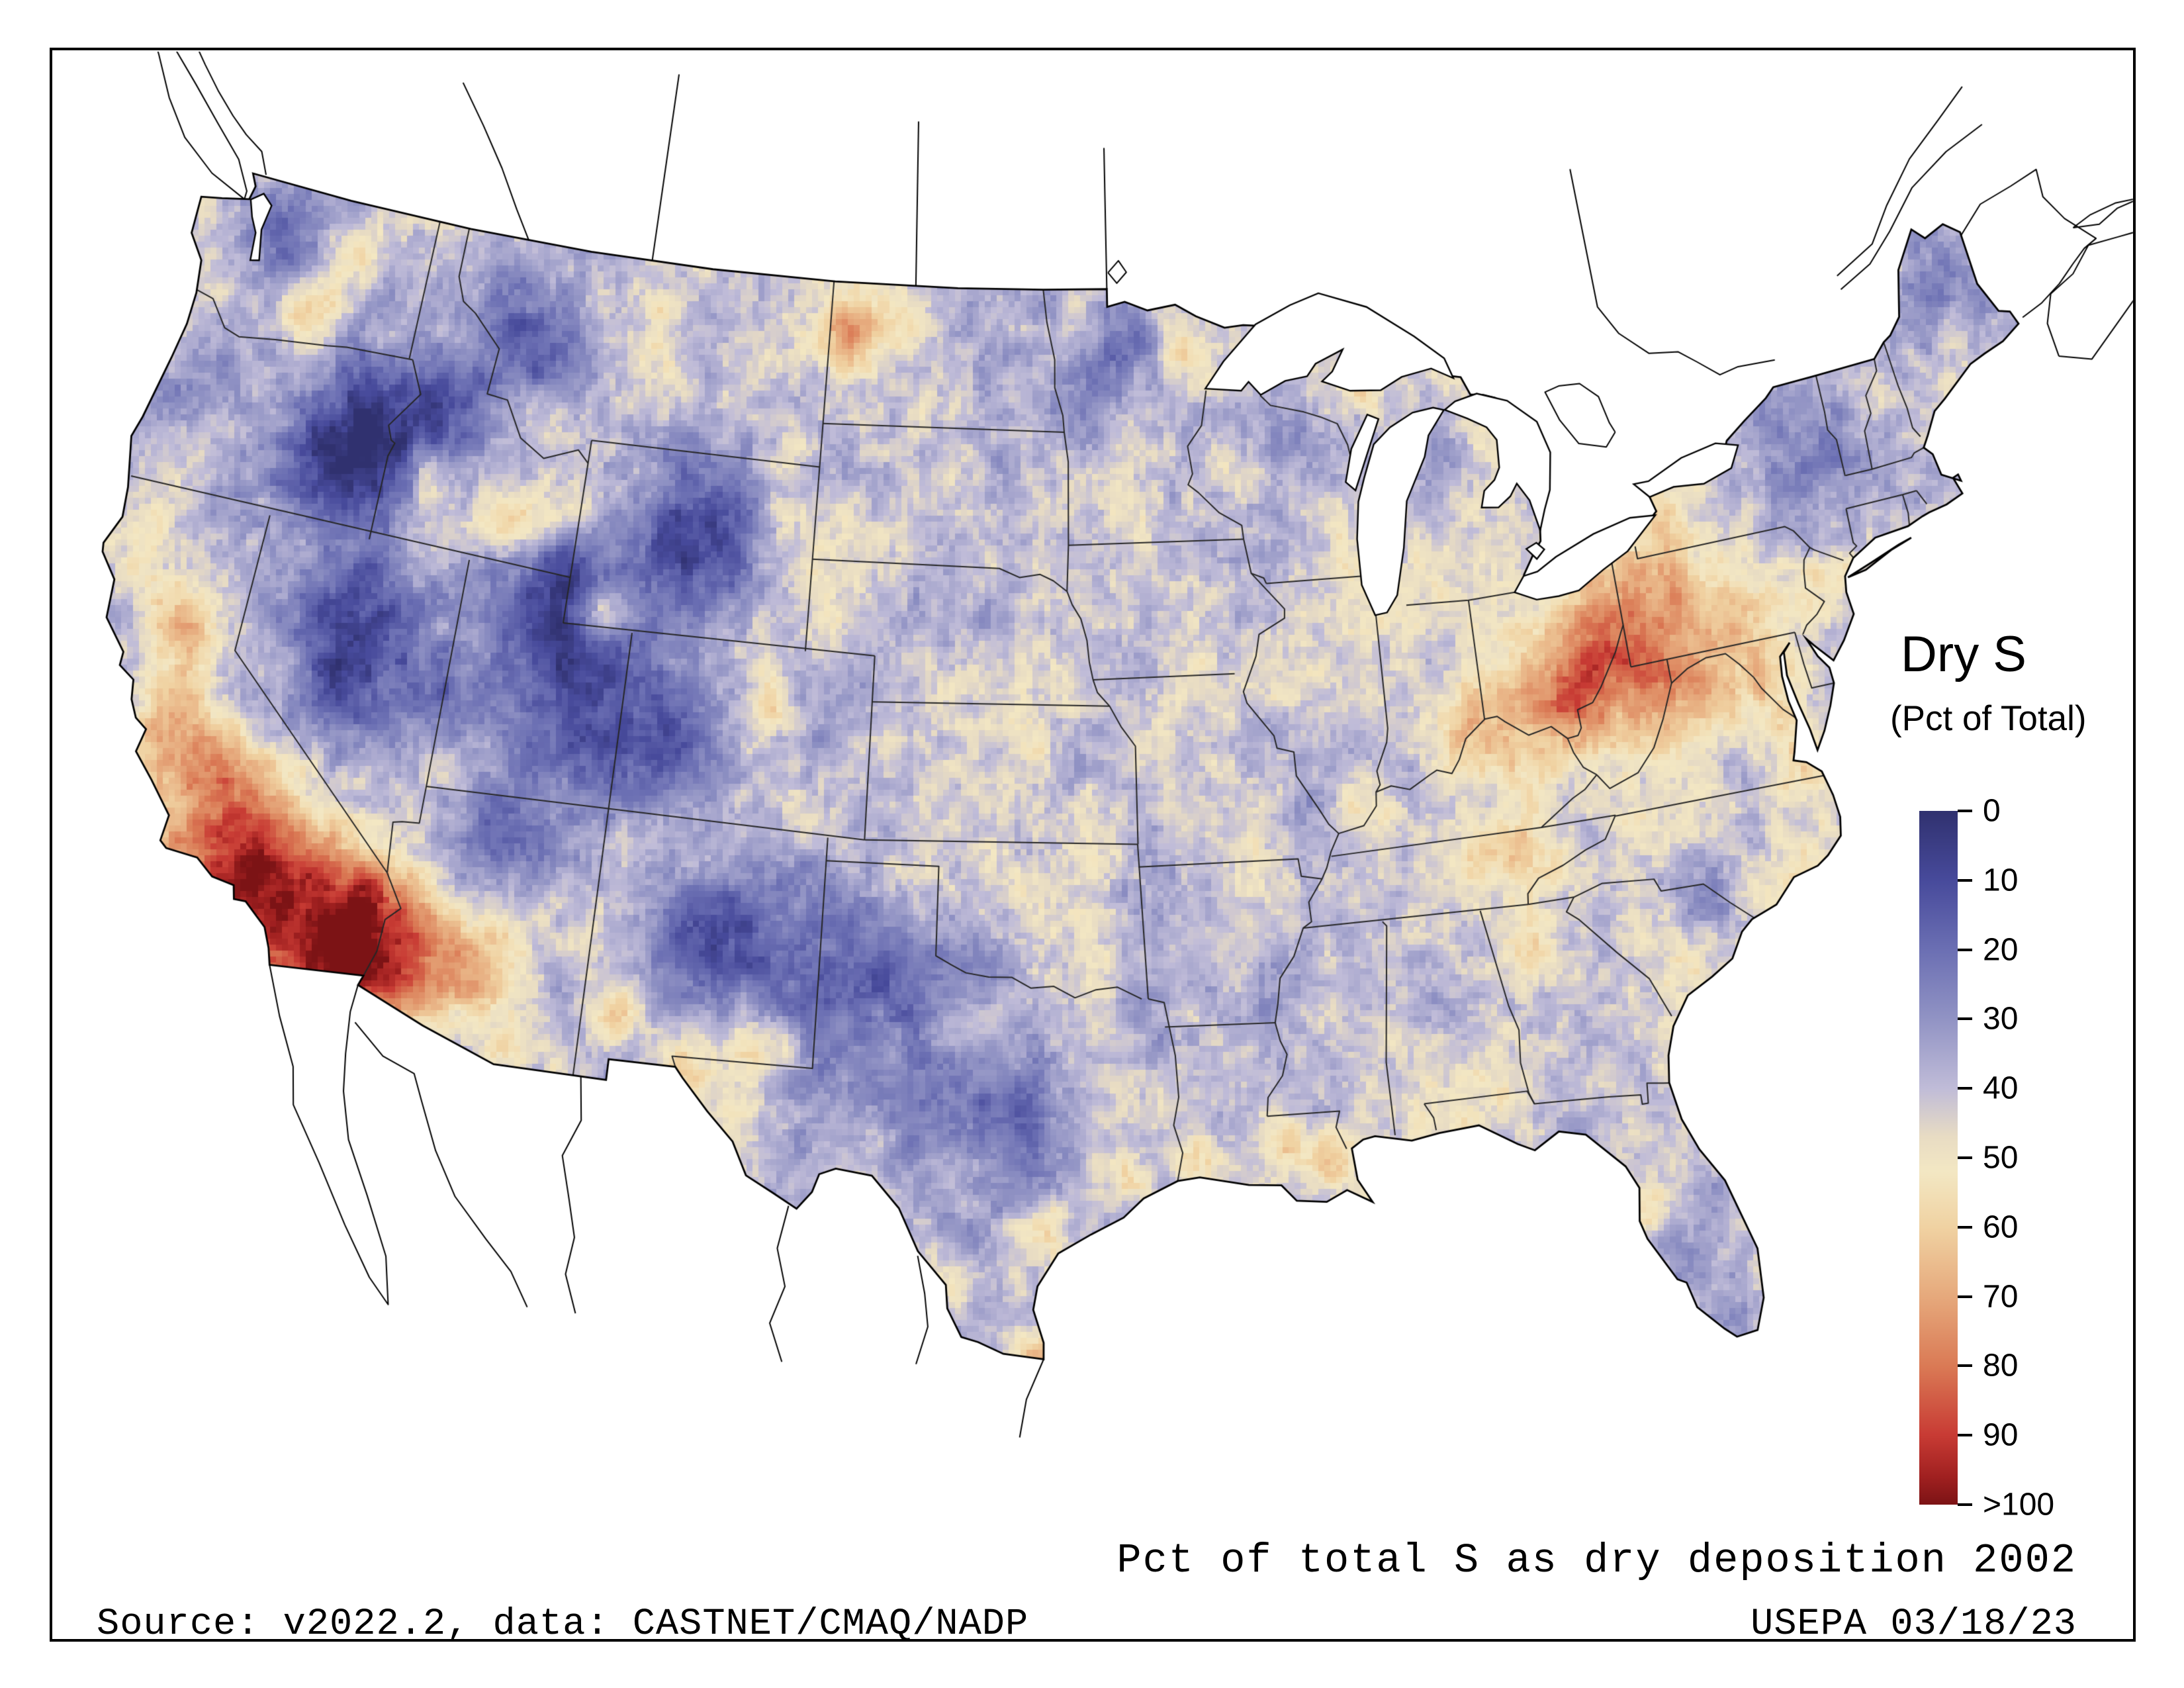  I want to click on legend-subtitle: (Pct of Total), so click(1988, 718).